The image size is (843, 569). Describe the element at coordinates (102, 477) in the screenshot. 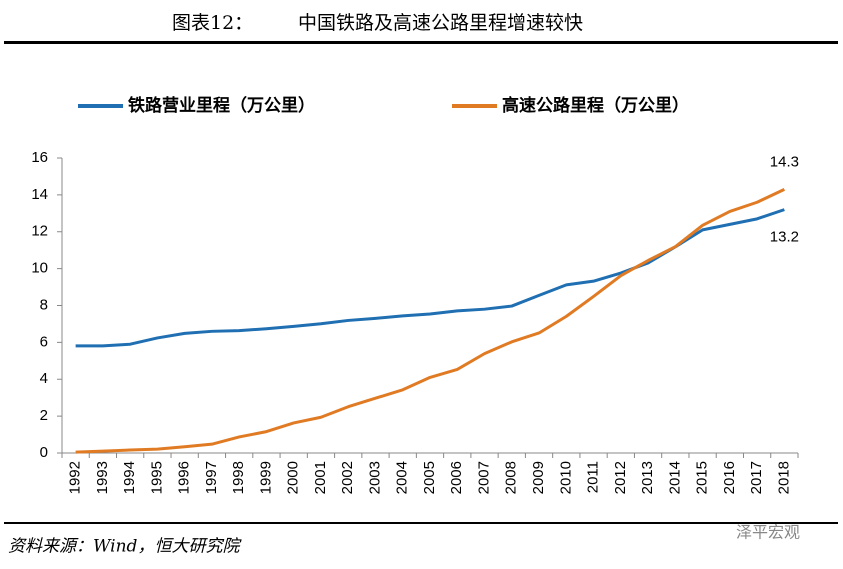

I see `x-tick-label: 1993` at that location.